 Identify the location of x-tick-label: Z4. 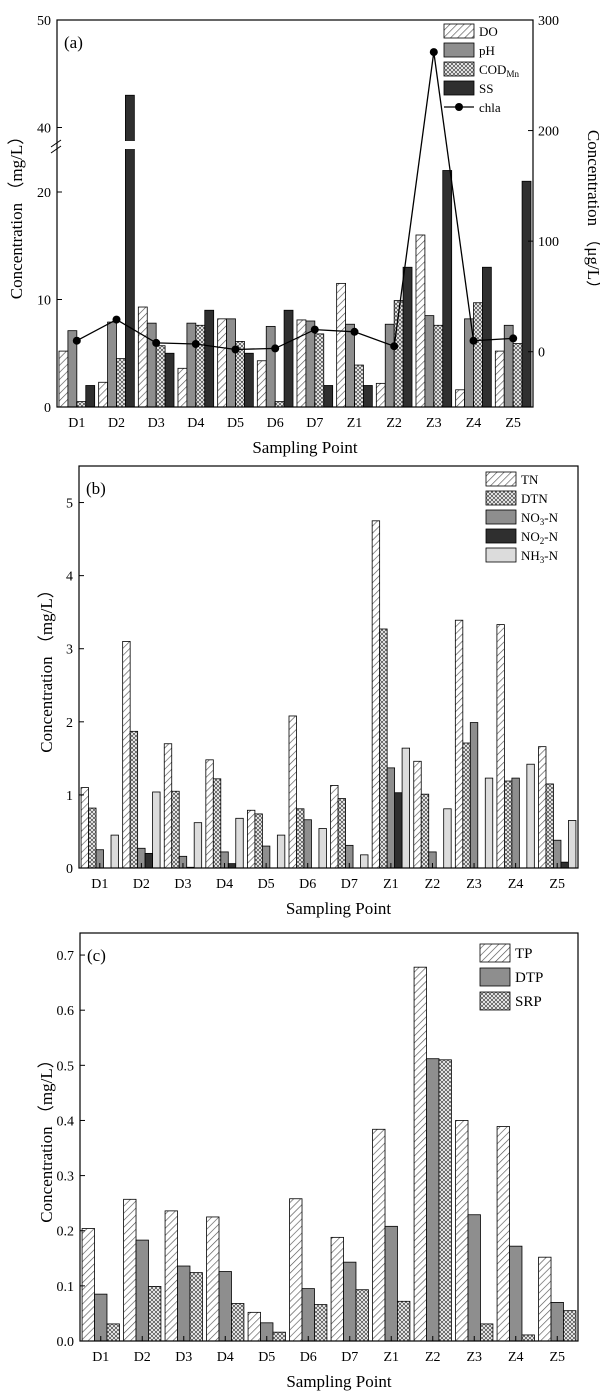
(474, 423).